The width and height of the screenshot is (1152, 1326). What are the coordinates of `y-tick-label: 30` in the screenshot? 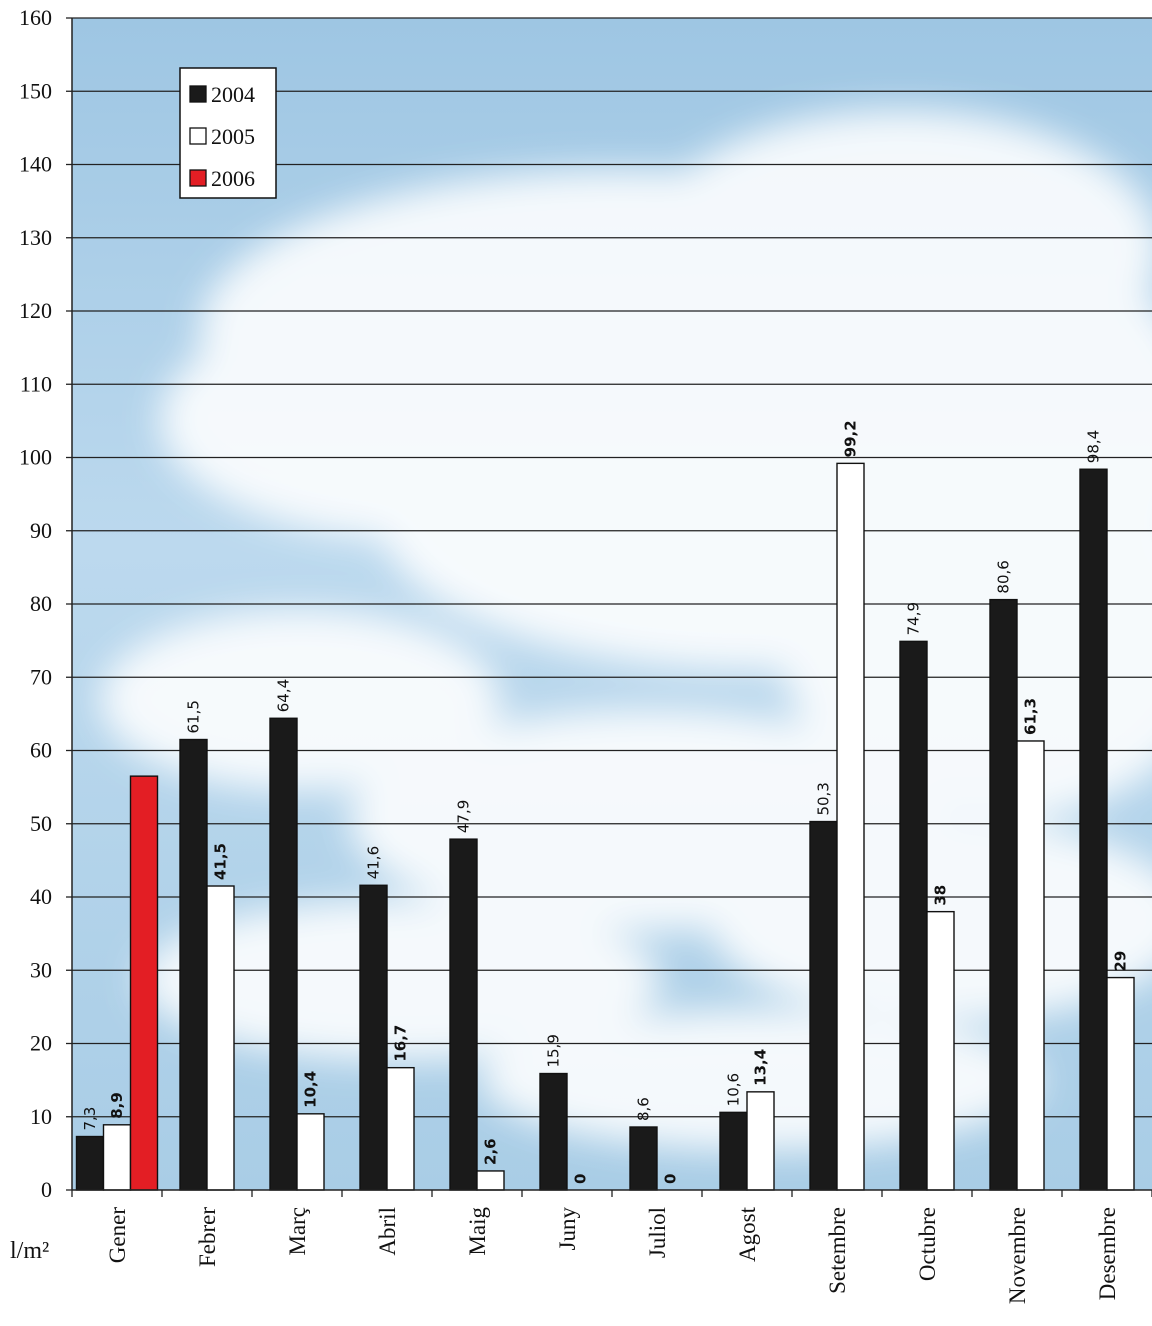 It's located at (41, 969).